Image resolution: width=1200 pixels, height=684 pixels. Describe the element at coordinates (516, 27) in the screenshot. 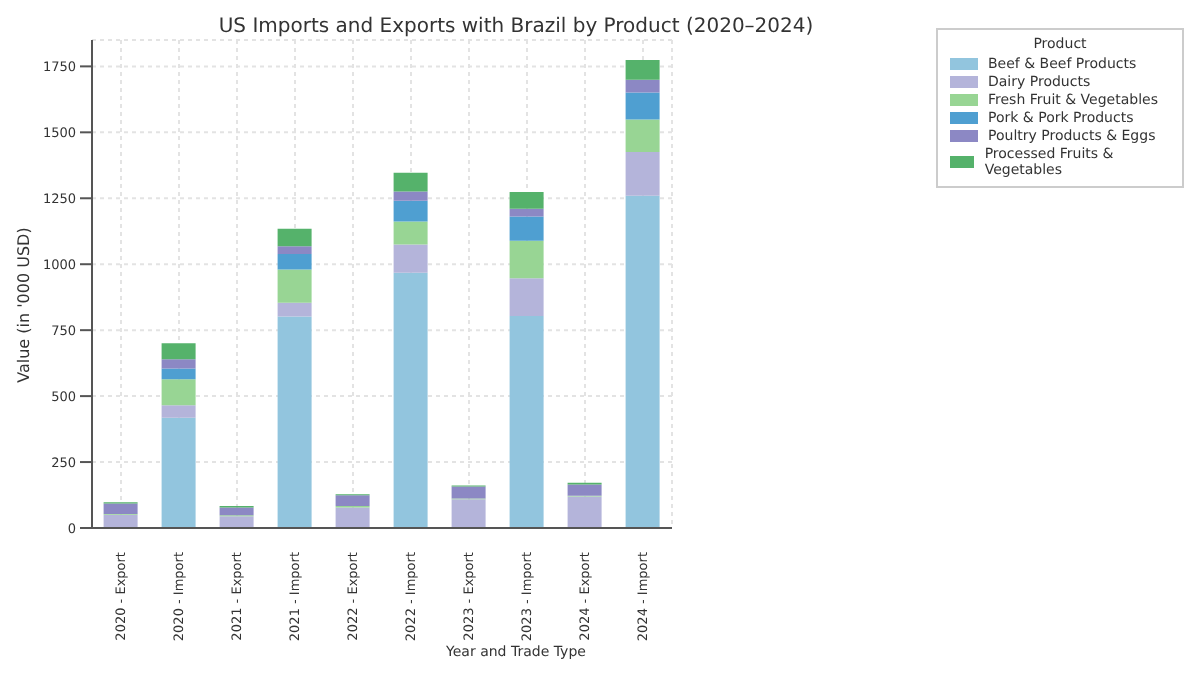

I see `chart-title: US Imports and Exports with Brazil by Product (2020–2024)` at that location.